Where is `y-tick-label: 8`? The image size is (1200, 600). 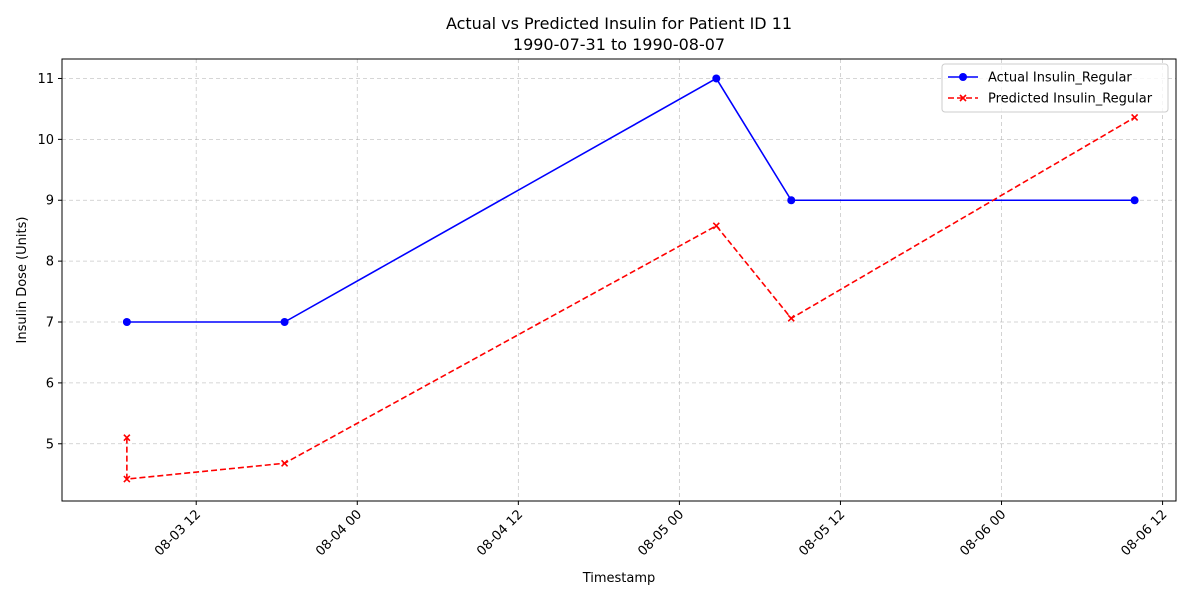 y-tick-label: 8 is located at coordinates (50, 262).